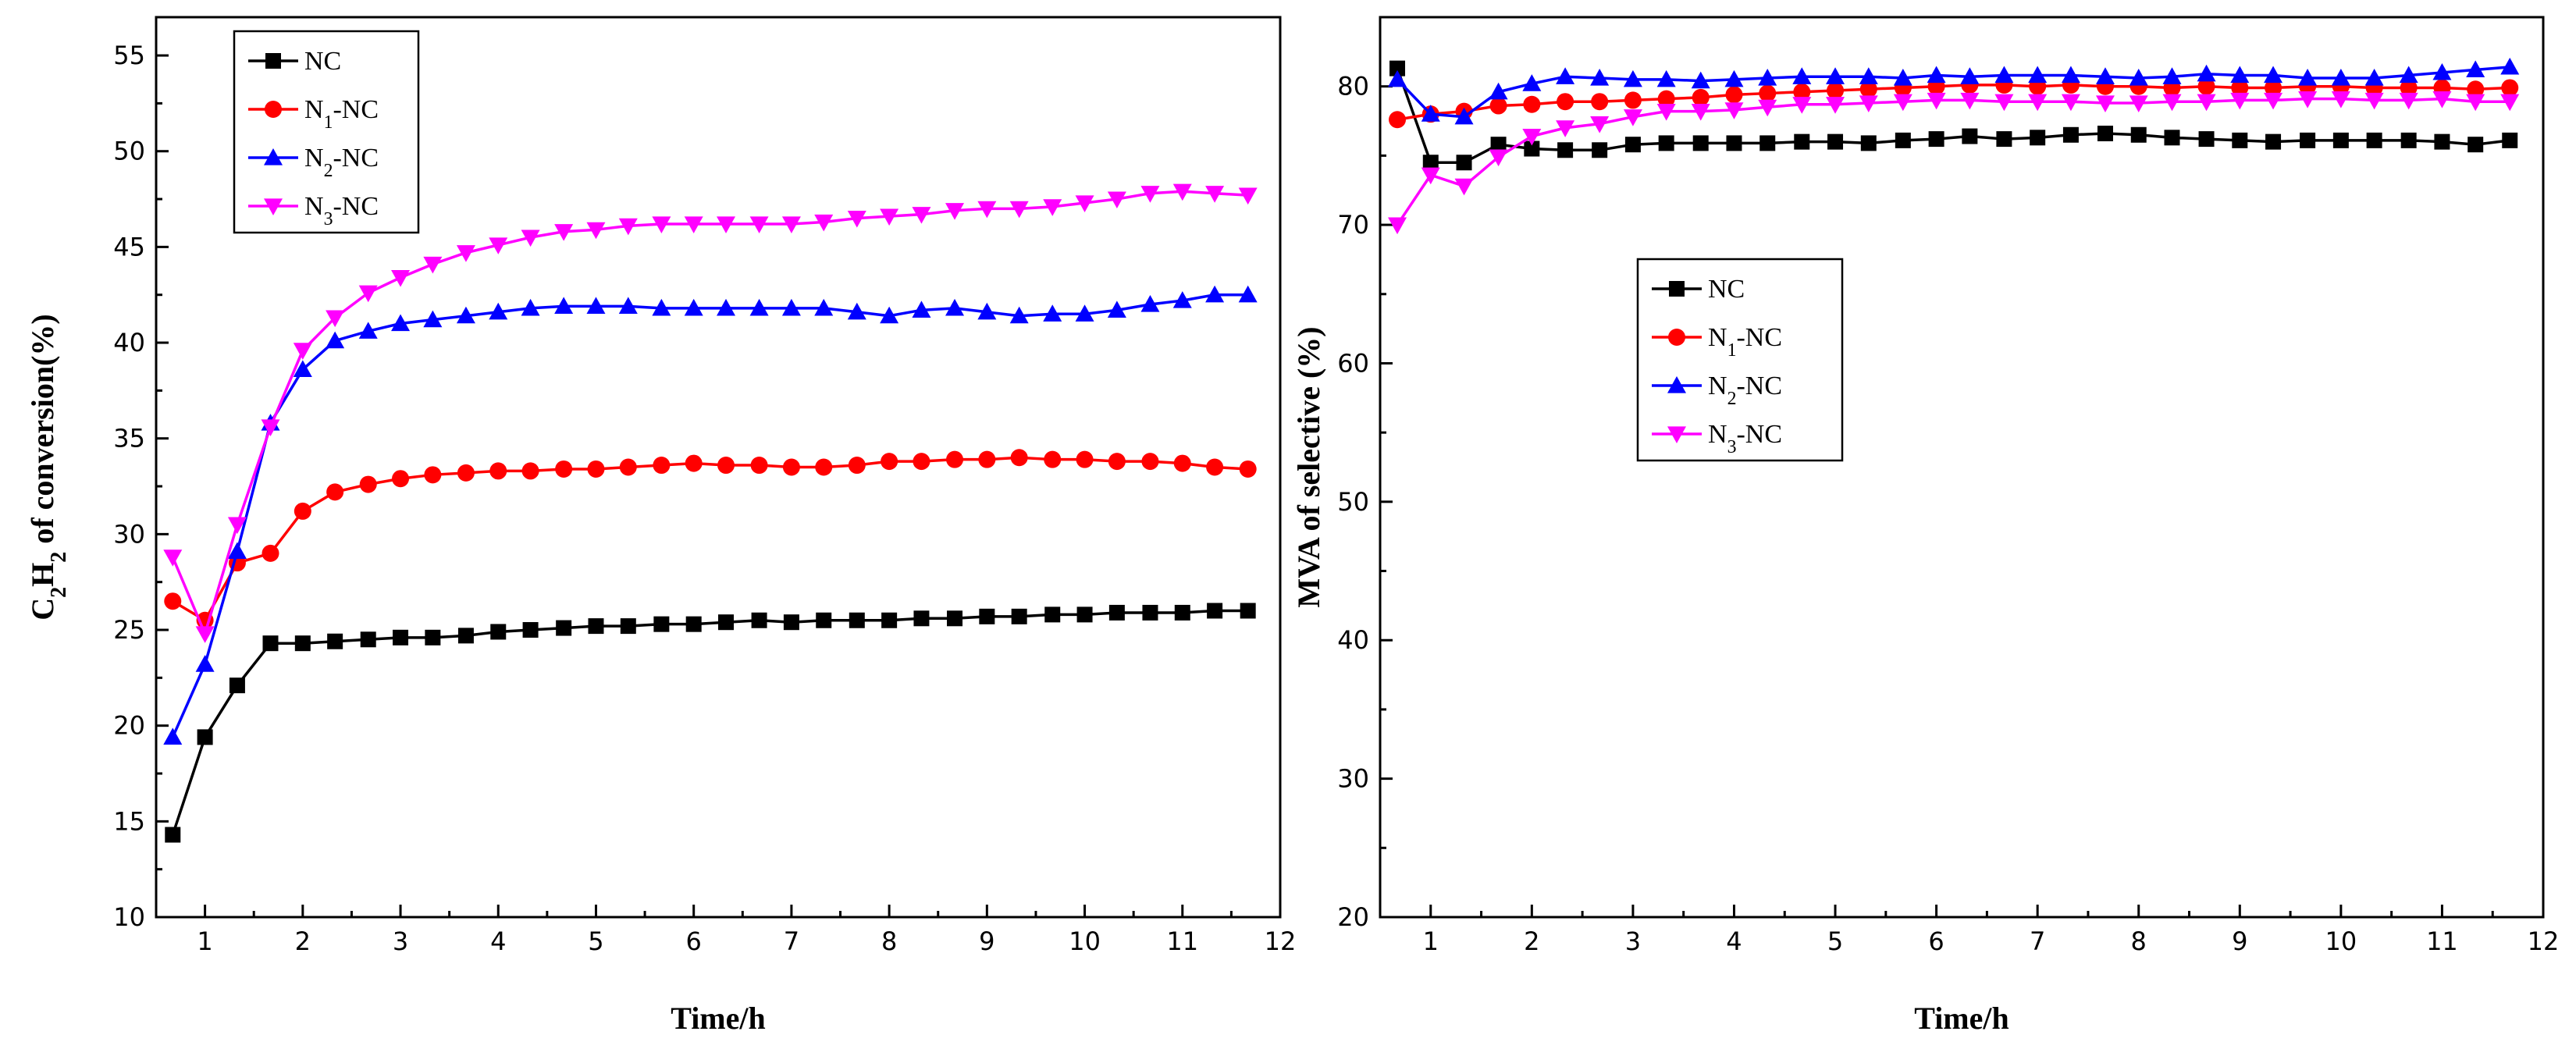 The width and height of the screenshot is (2576, 1042). What do you see at coordinates (1353, 86) in the screenshot?
I see `y-tick-label: 80` at bounding box center [1353, 86].